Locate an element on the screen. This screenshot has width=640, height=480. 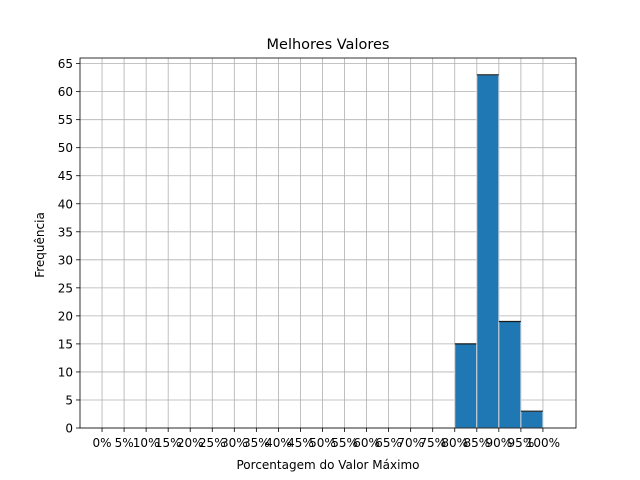
y-tick-label: 30 is located at coordinates (65, 260).